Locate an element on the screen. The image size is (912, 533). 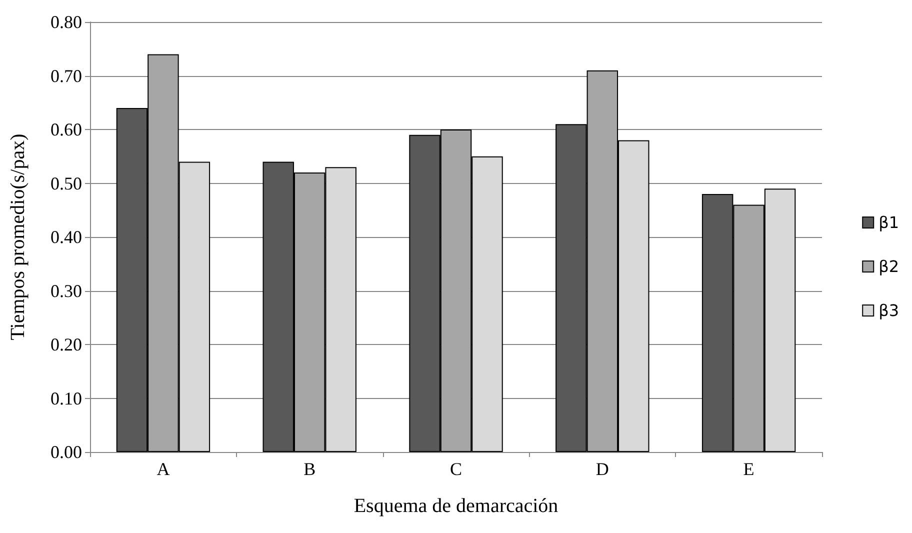
y-tick-label: 0.60 is located at coordinates (66, 130).